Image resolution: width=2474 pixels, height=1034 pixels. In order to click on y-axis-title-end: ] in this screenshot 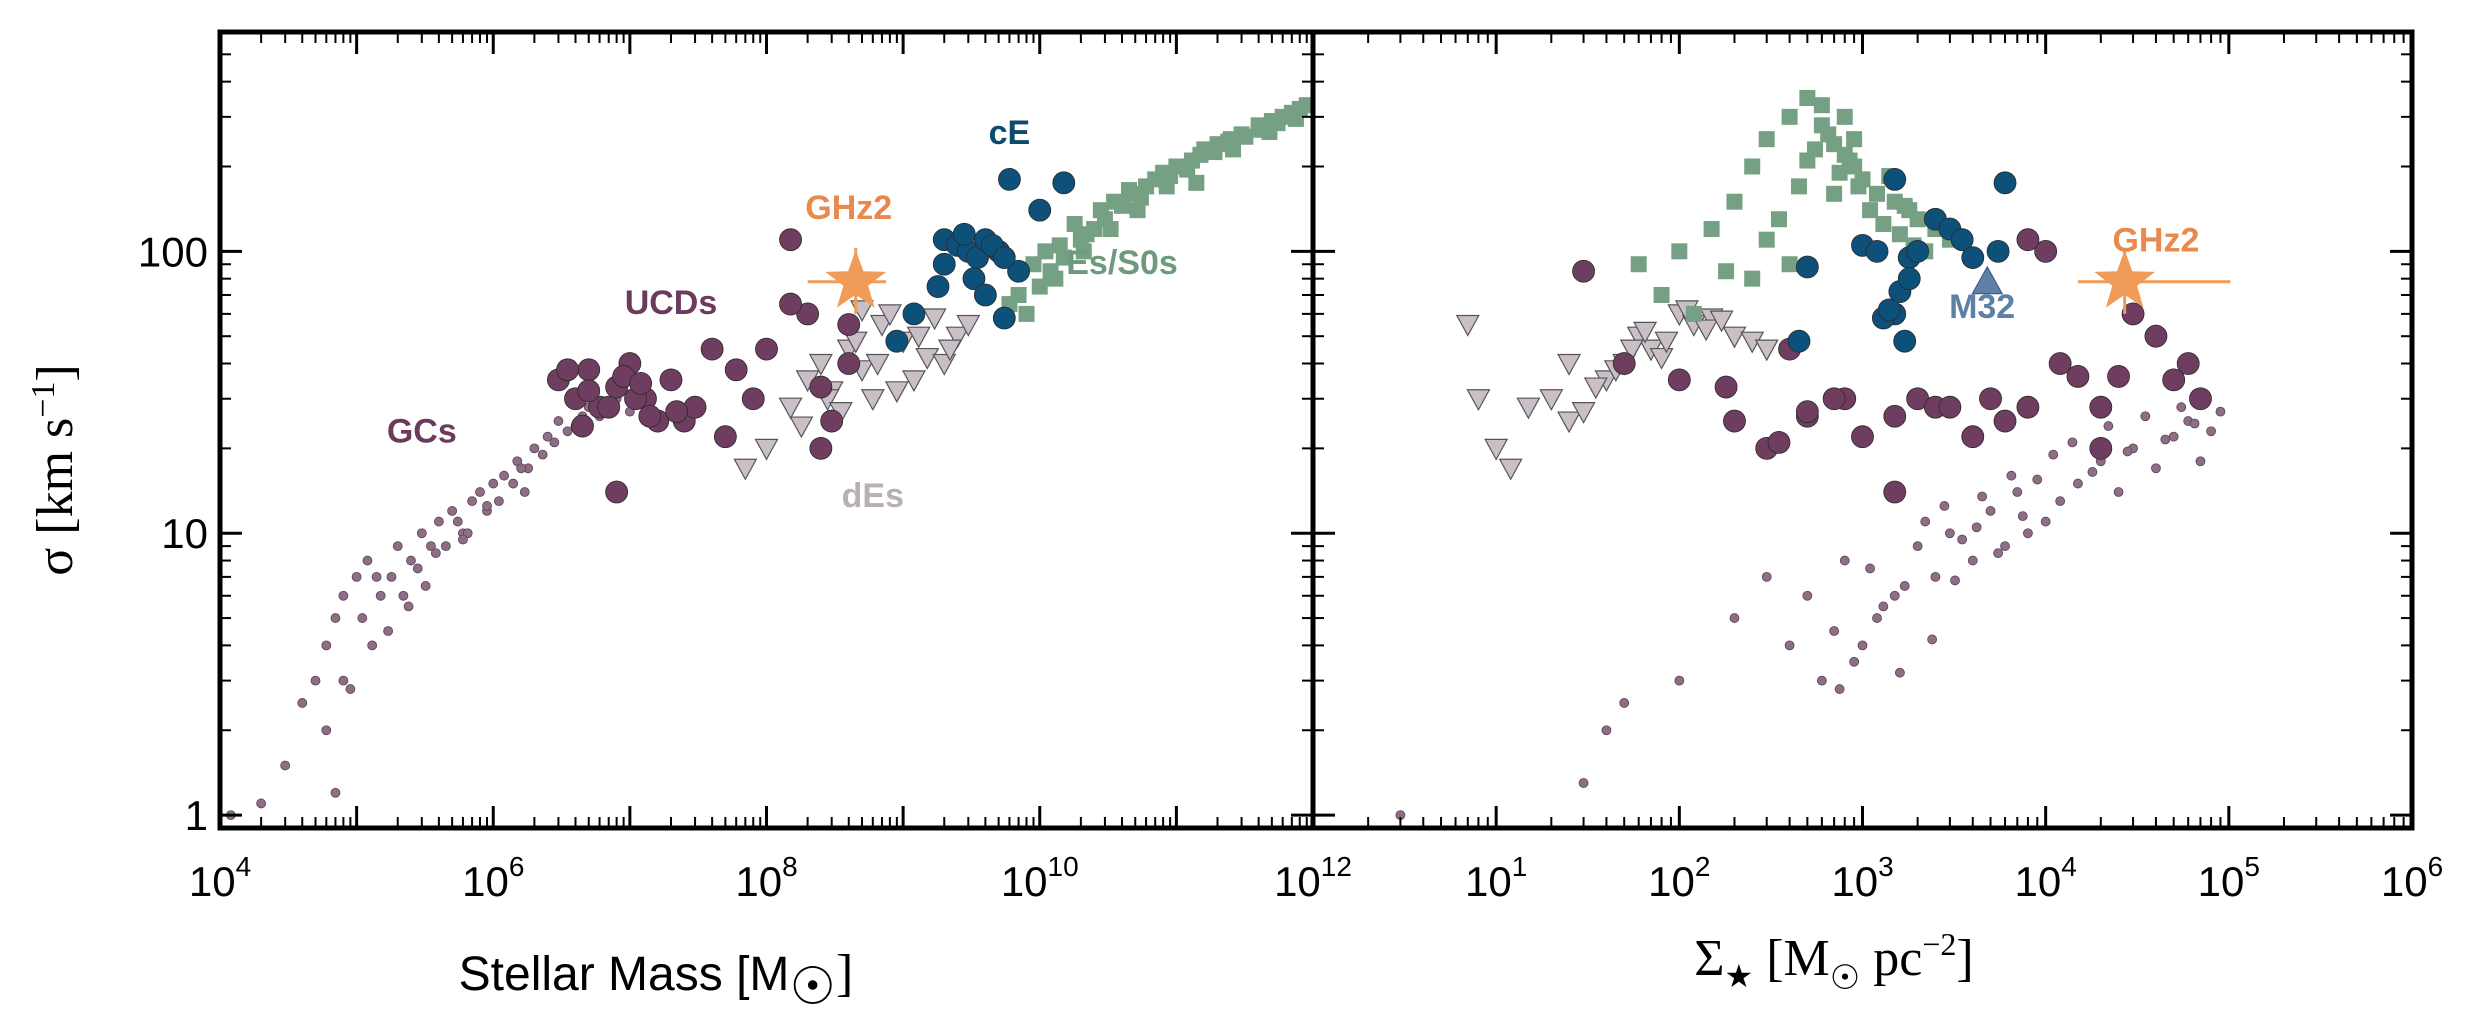, I will do `click(55, 372)`.